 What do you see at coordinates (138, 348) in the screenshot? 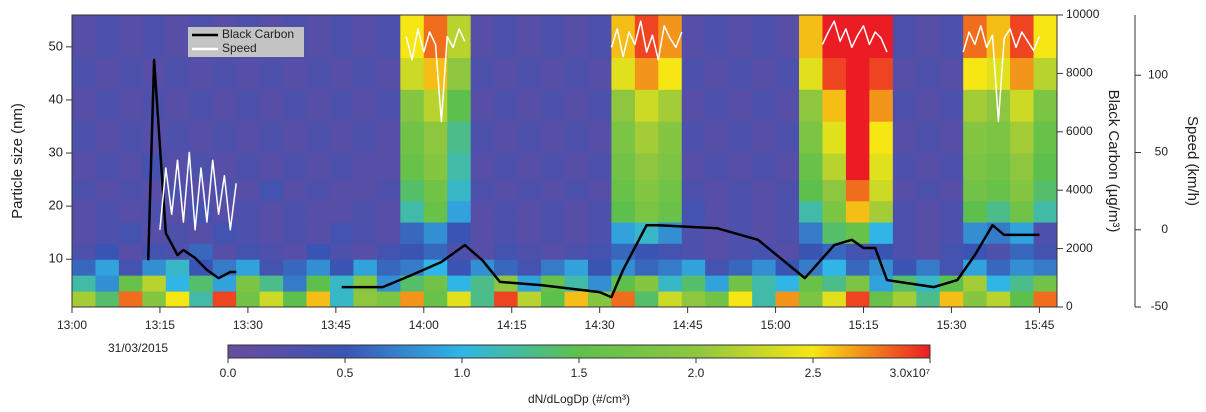
I see `date-label: 31/03/2015` at bounding box center [138, 348].